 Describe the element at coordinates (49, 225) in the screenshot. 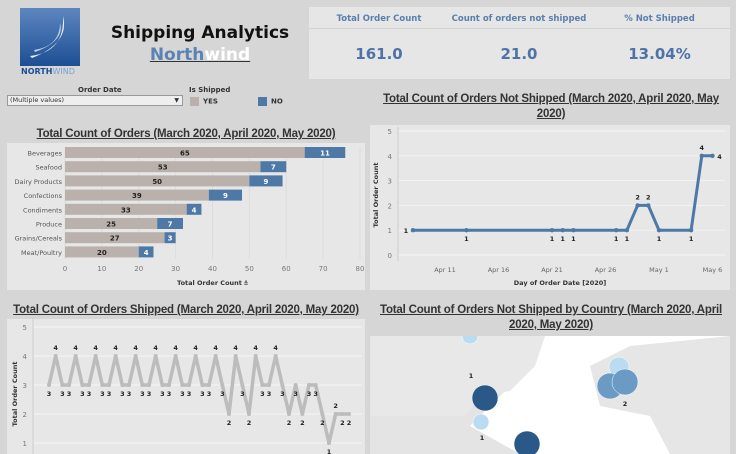

I see `category-label: Produce` at that location.